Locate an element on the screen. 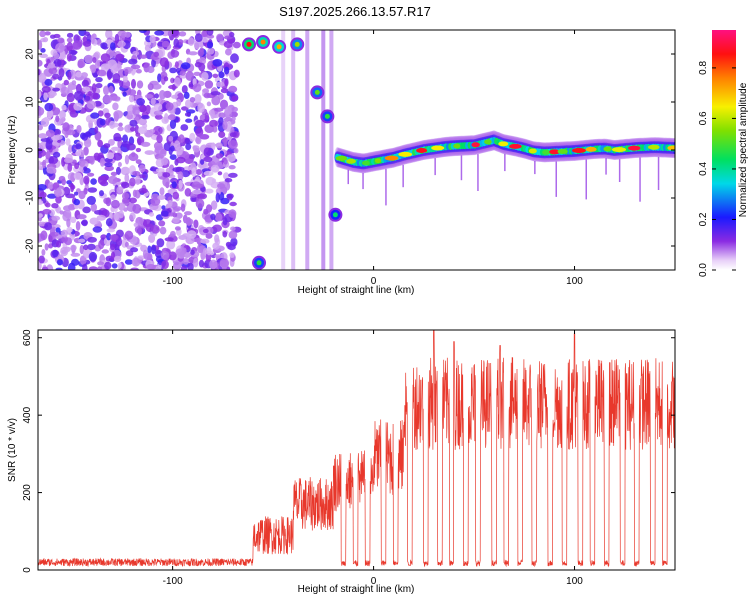  colorbar-tick-label: 0.4 is located at coordinates (703, 169).